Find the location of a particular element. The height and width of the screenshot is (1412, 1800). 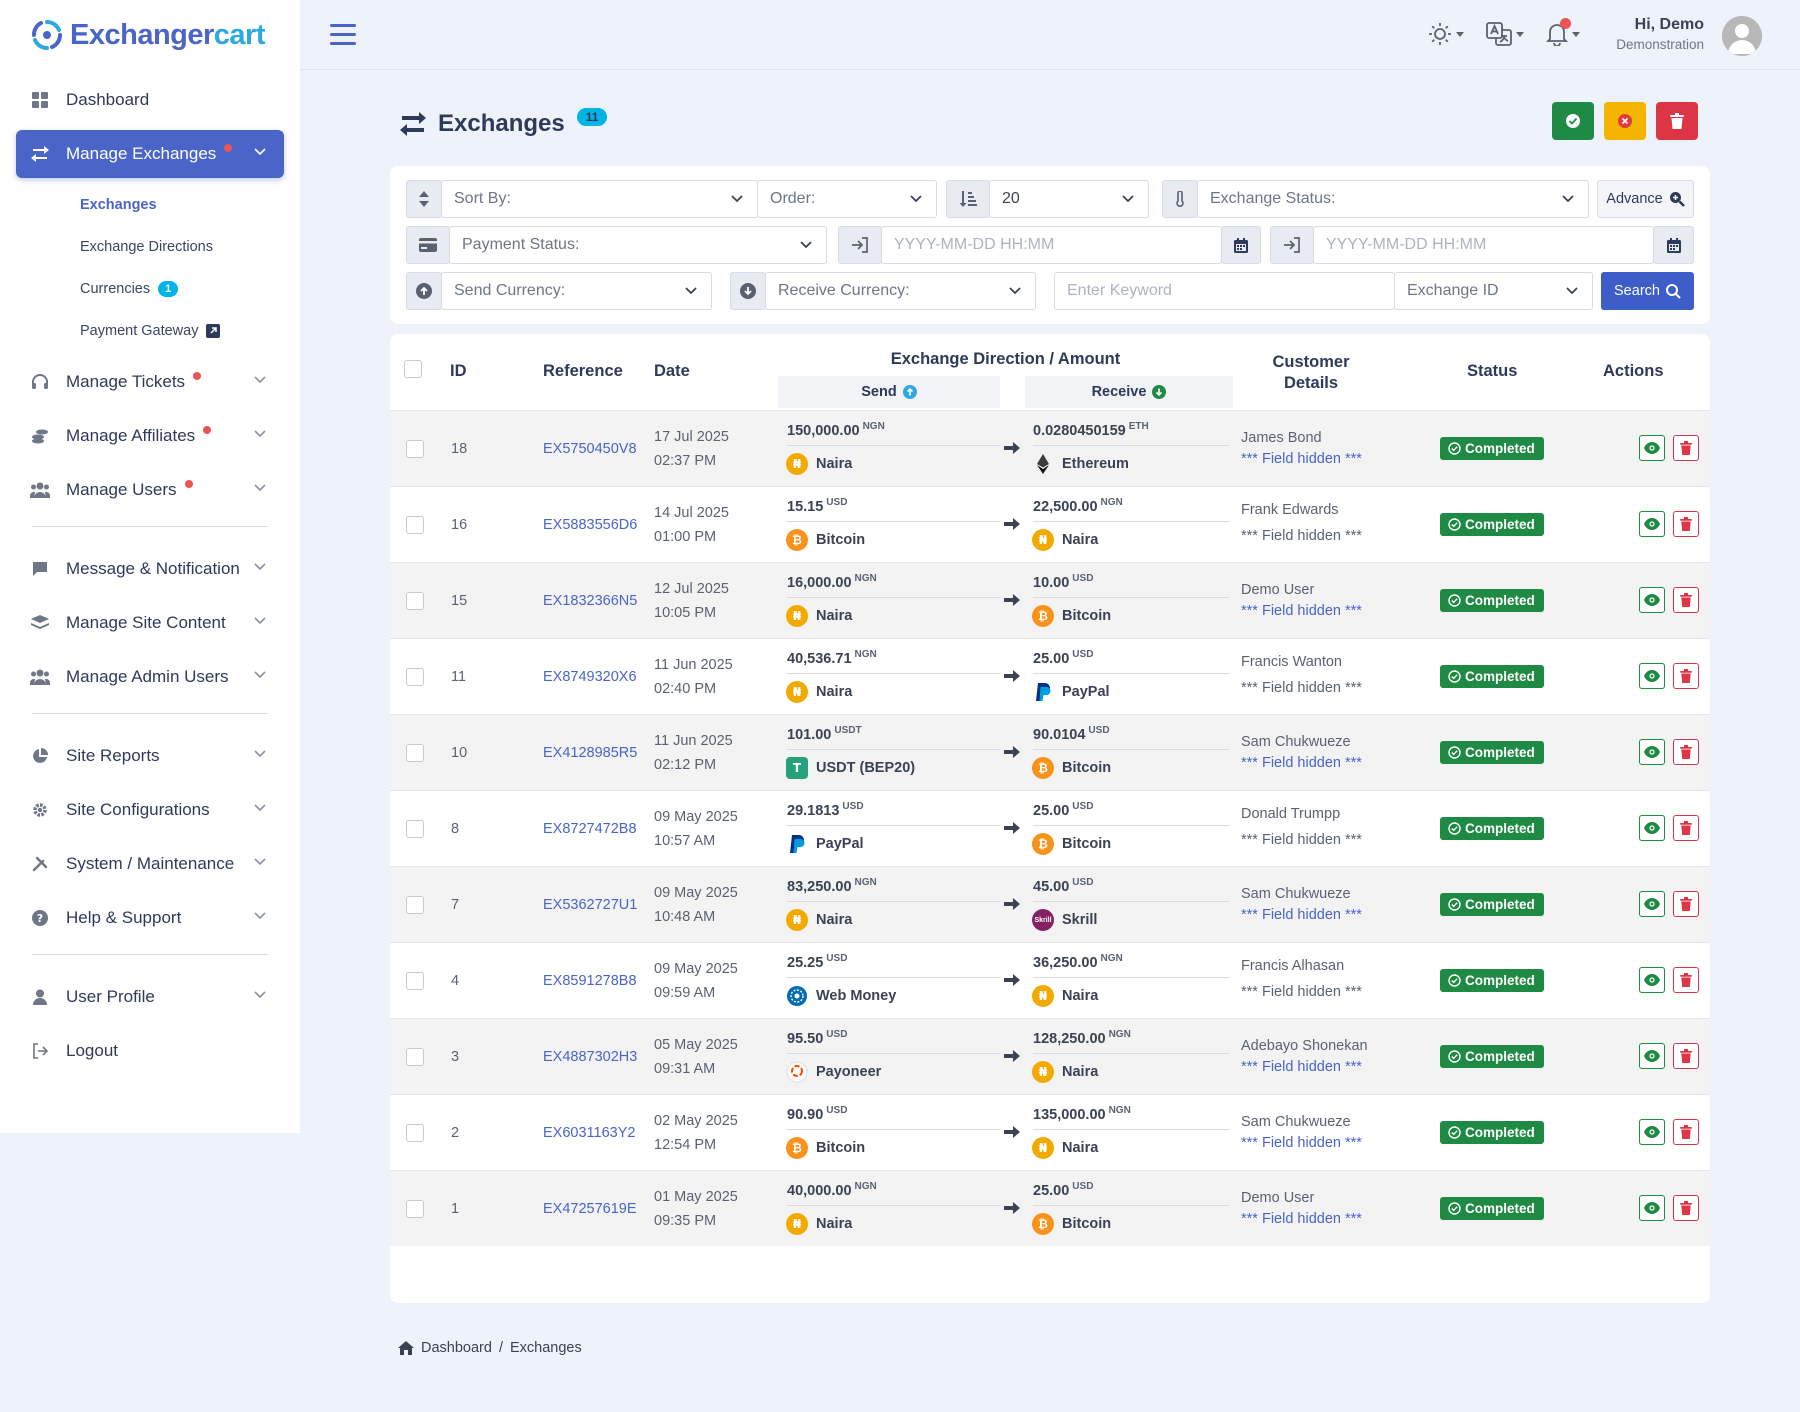

theme-toggle is located at coordinates (1446, 34).